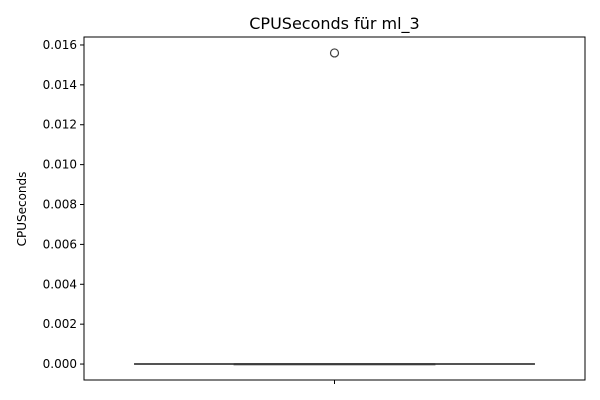  I want to click on y-tick-label-5: 0.010, so click(60, 165).